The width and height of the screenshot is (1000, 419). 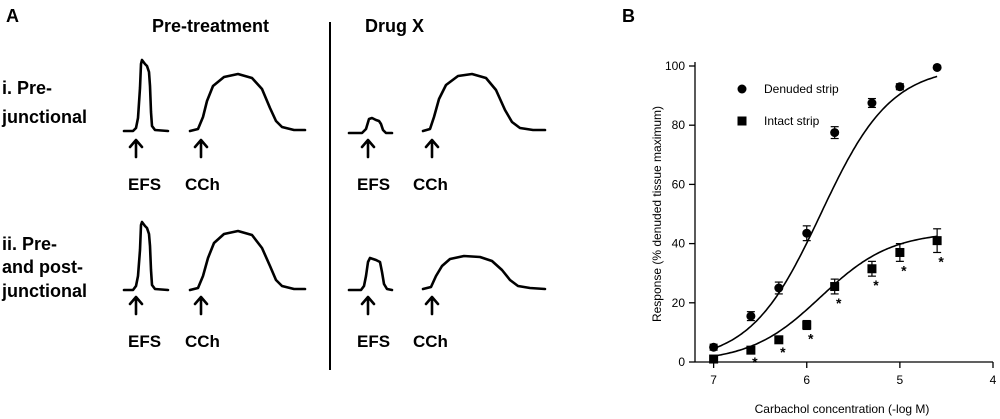 What do you see at coordinates (368, 305) in the screenshot?
I see `arrow-efs-drug-row2` at bounding box center [368, 305].